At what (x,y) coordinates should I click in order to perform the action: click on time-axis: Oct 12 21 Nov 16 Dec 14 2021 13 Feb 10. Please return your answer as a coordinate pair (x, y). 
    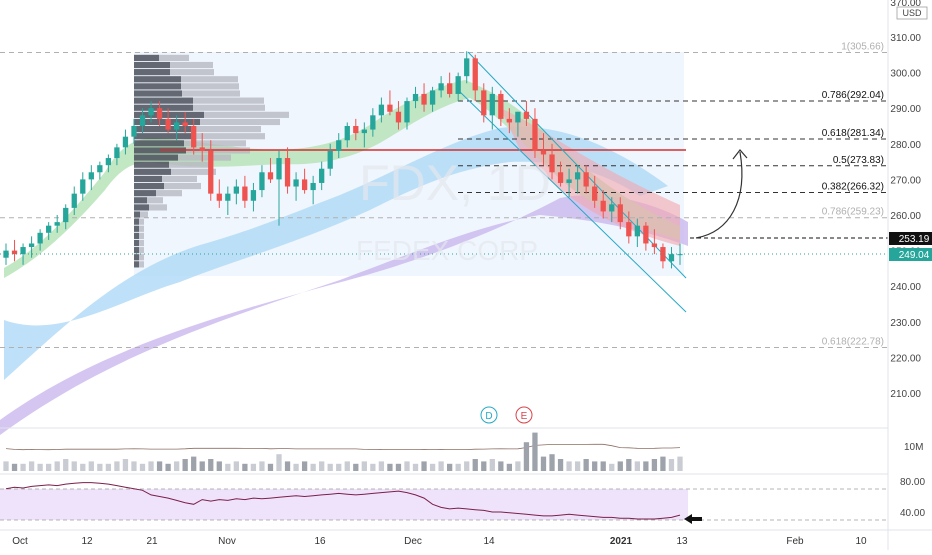
    Looking at the image, I should click on (466, 538).